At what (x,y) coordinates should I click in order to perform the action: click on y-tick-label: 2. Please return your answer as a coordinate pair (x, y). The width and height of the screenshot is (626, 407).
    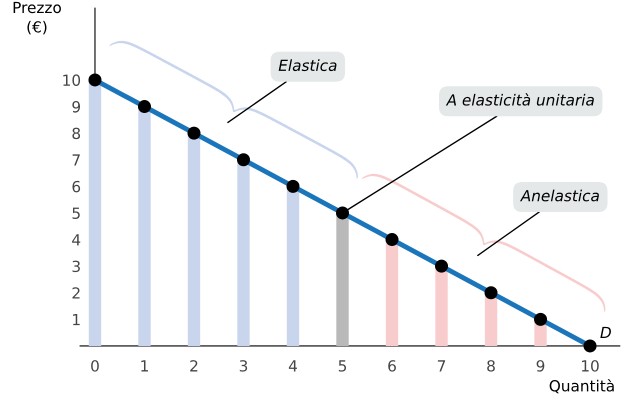
    Looking at the image, I should click on (76, 293).